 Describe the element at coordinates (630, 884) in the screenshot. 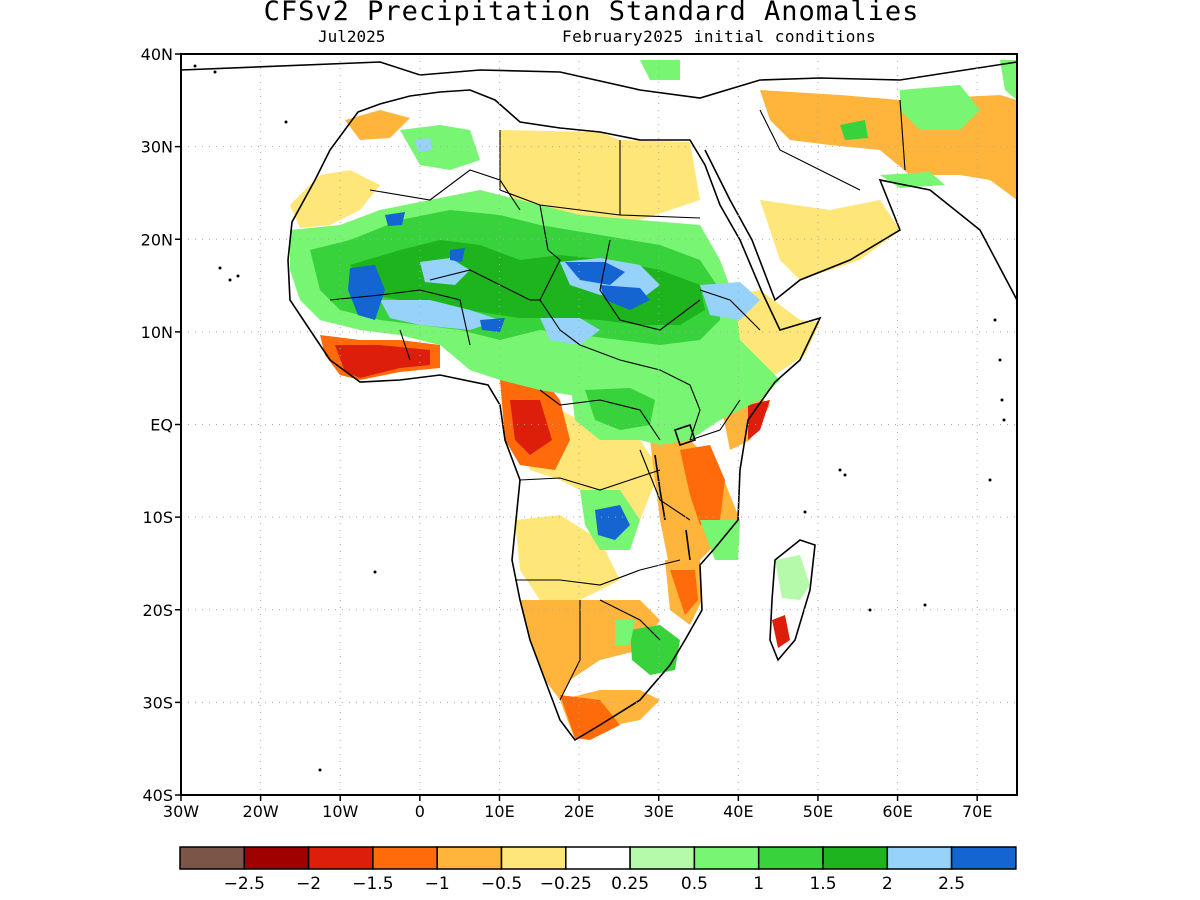

I see `colorbar-label: 0.25` at that location.